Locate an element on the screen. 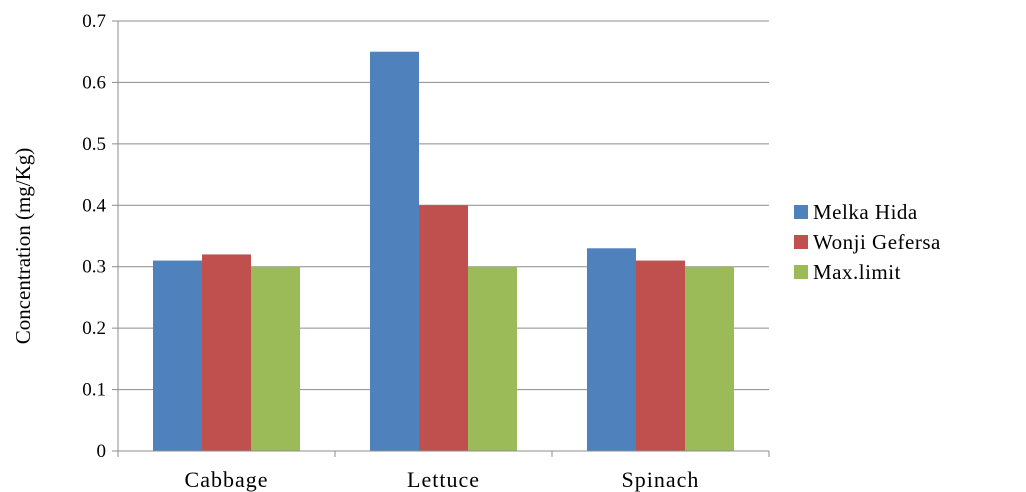 The width and height of the screenshot is (1026, 492). y-tick-label: 0.4 is located at coordinates (94, 205).